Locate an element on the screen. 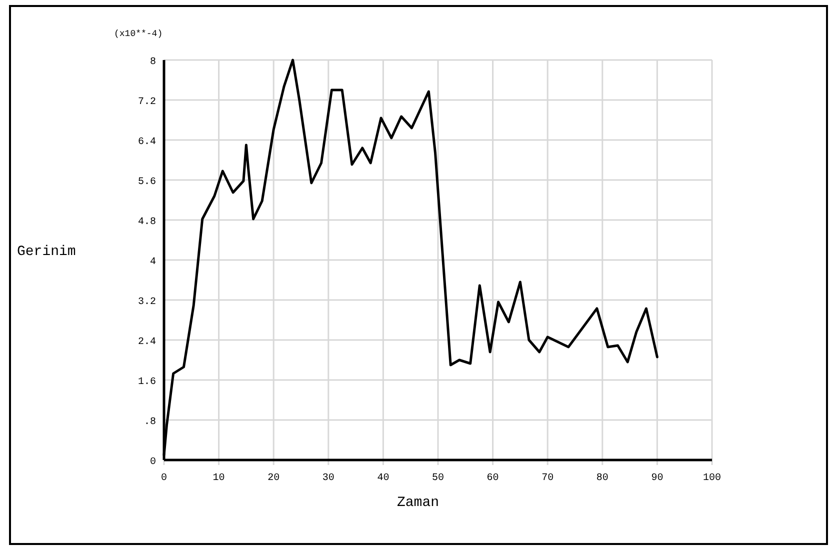 The height and width of the screenshot is (553, 837). y-tick-label: 4.8 is located at coordinates (147, 222).